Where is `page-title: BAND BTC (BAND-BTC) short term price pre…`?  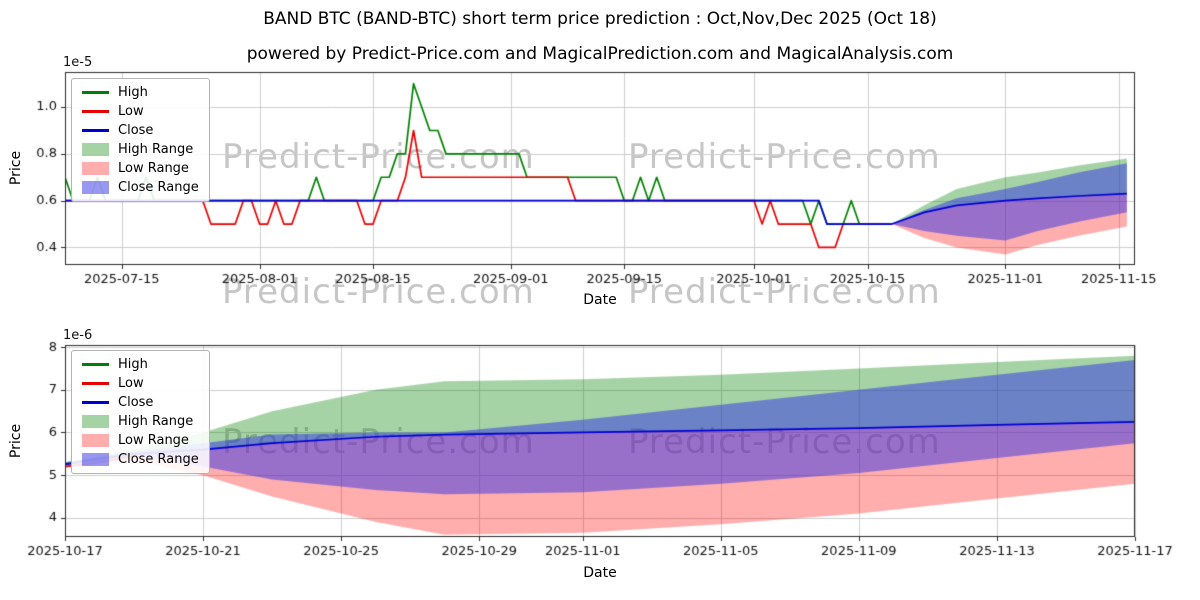
page-title: BAND BTC (BAND-BTC) short term price pre… is located at coordinates (600, 19).